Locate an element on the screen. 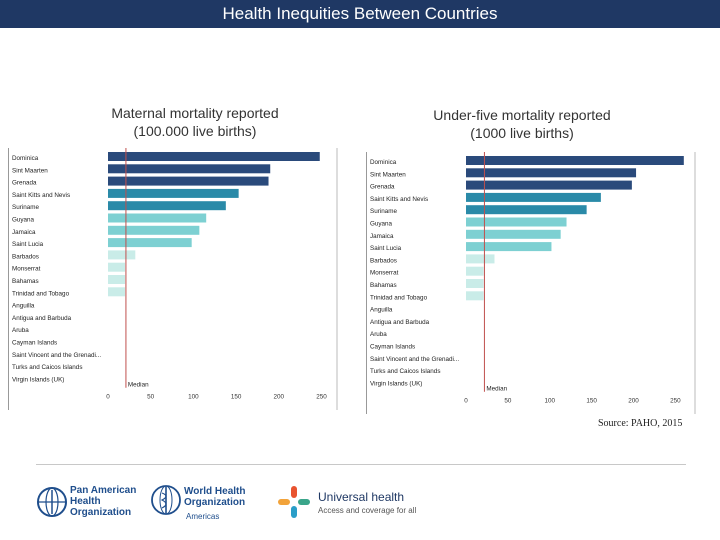  paho-globe-icon is located at coordinates (52, 502).